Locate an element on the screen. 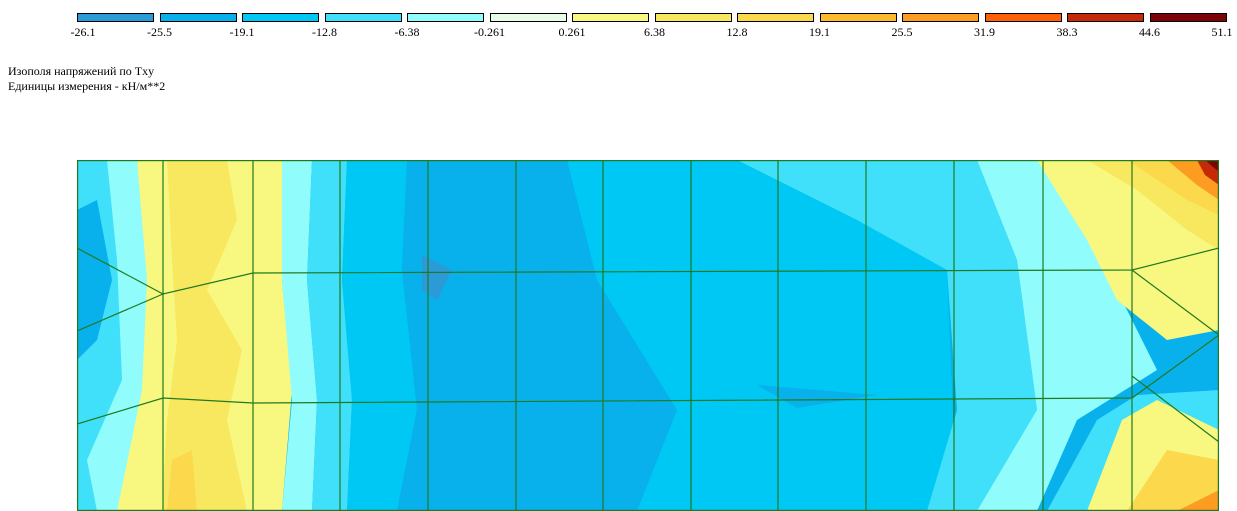 Image resolution: width=1237 pixels, height=511 pixels. legend-tick-label: 51.1 is located at coordinates (1222, 32).